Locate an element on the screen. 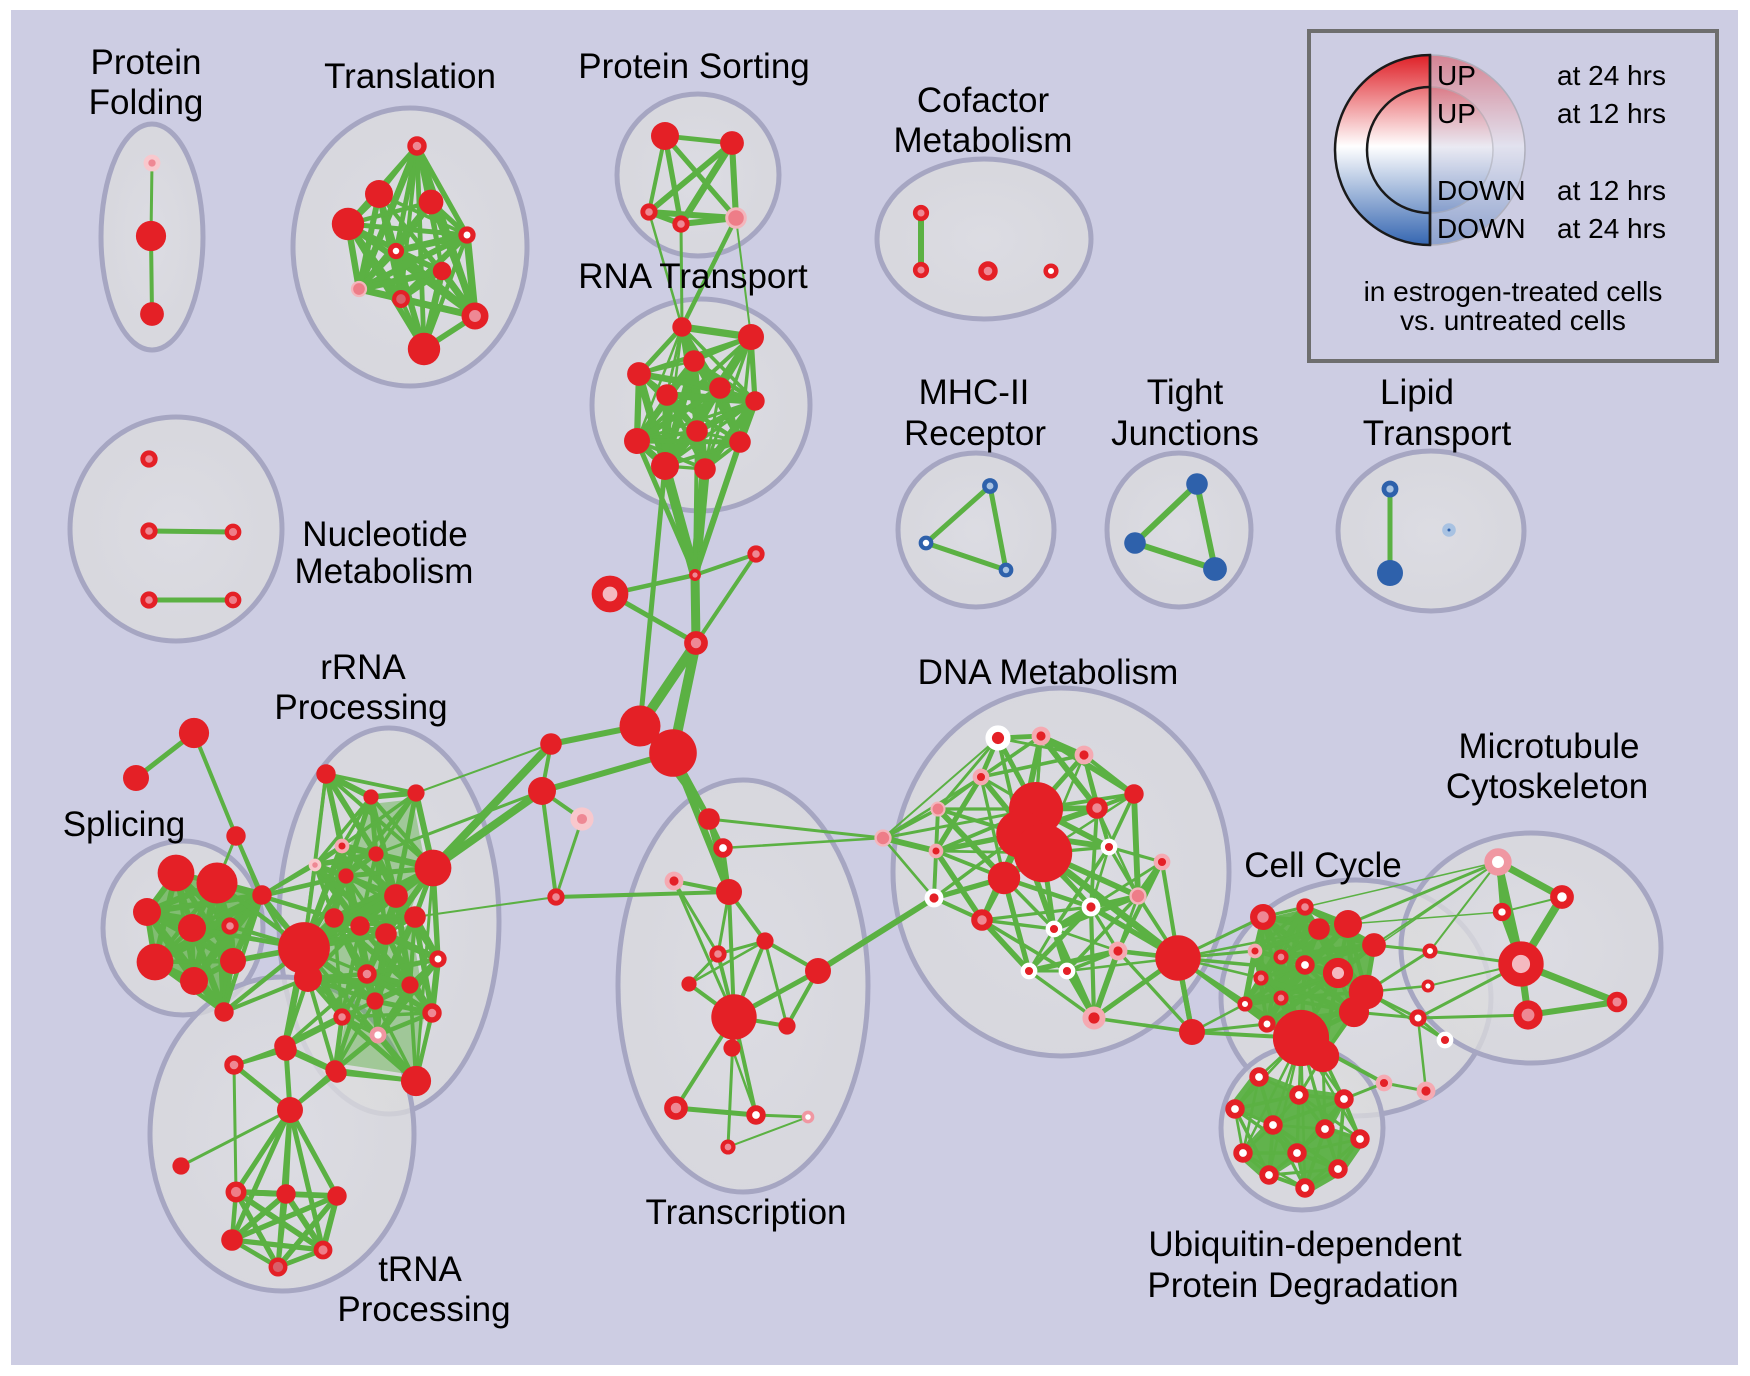 The image size is (1750, 1376). svg-text: DNA Metabolism is located at coordinates (1048, 672).